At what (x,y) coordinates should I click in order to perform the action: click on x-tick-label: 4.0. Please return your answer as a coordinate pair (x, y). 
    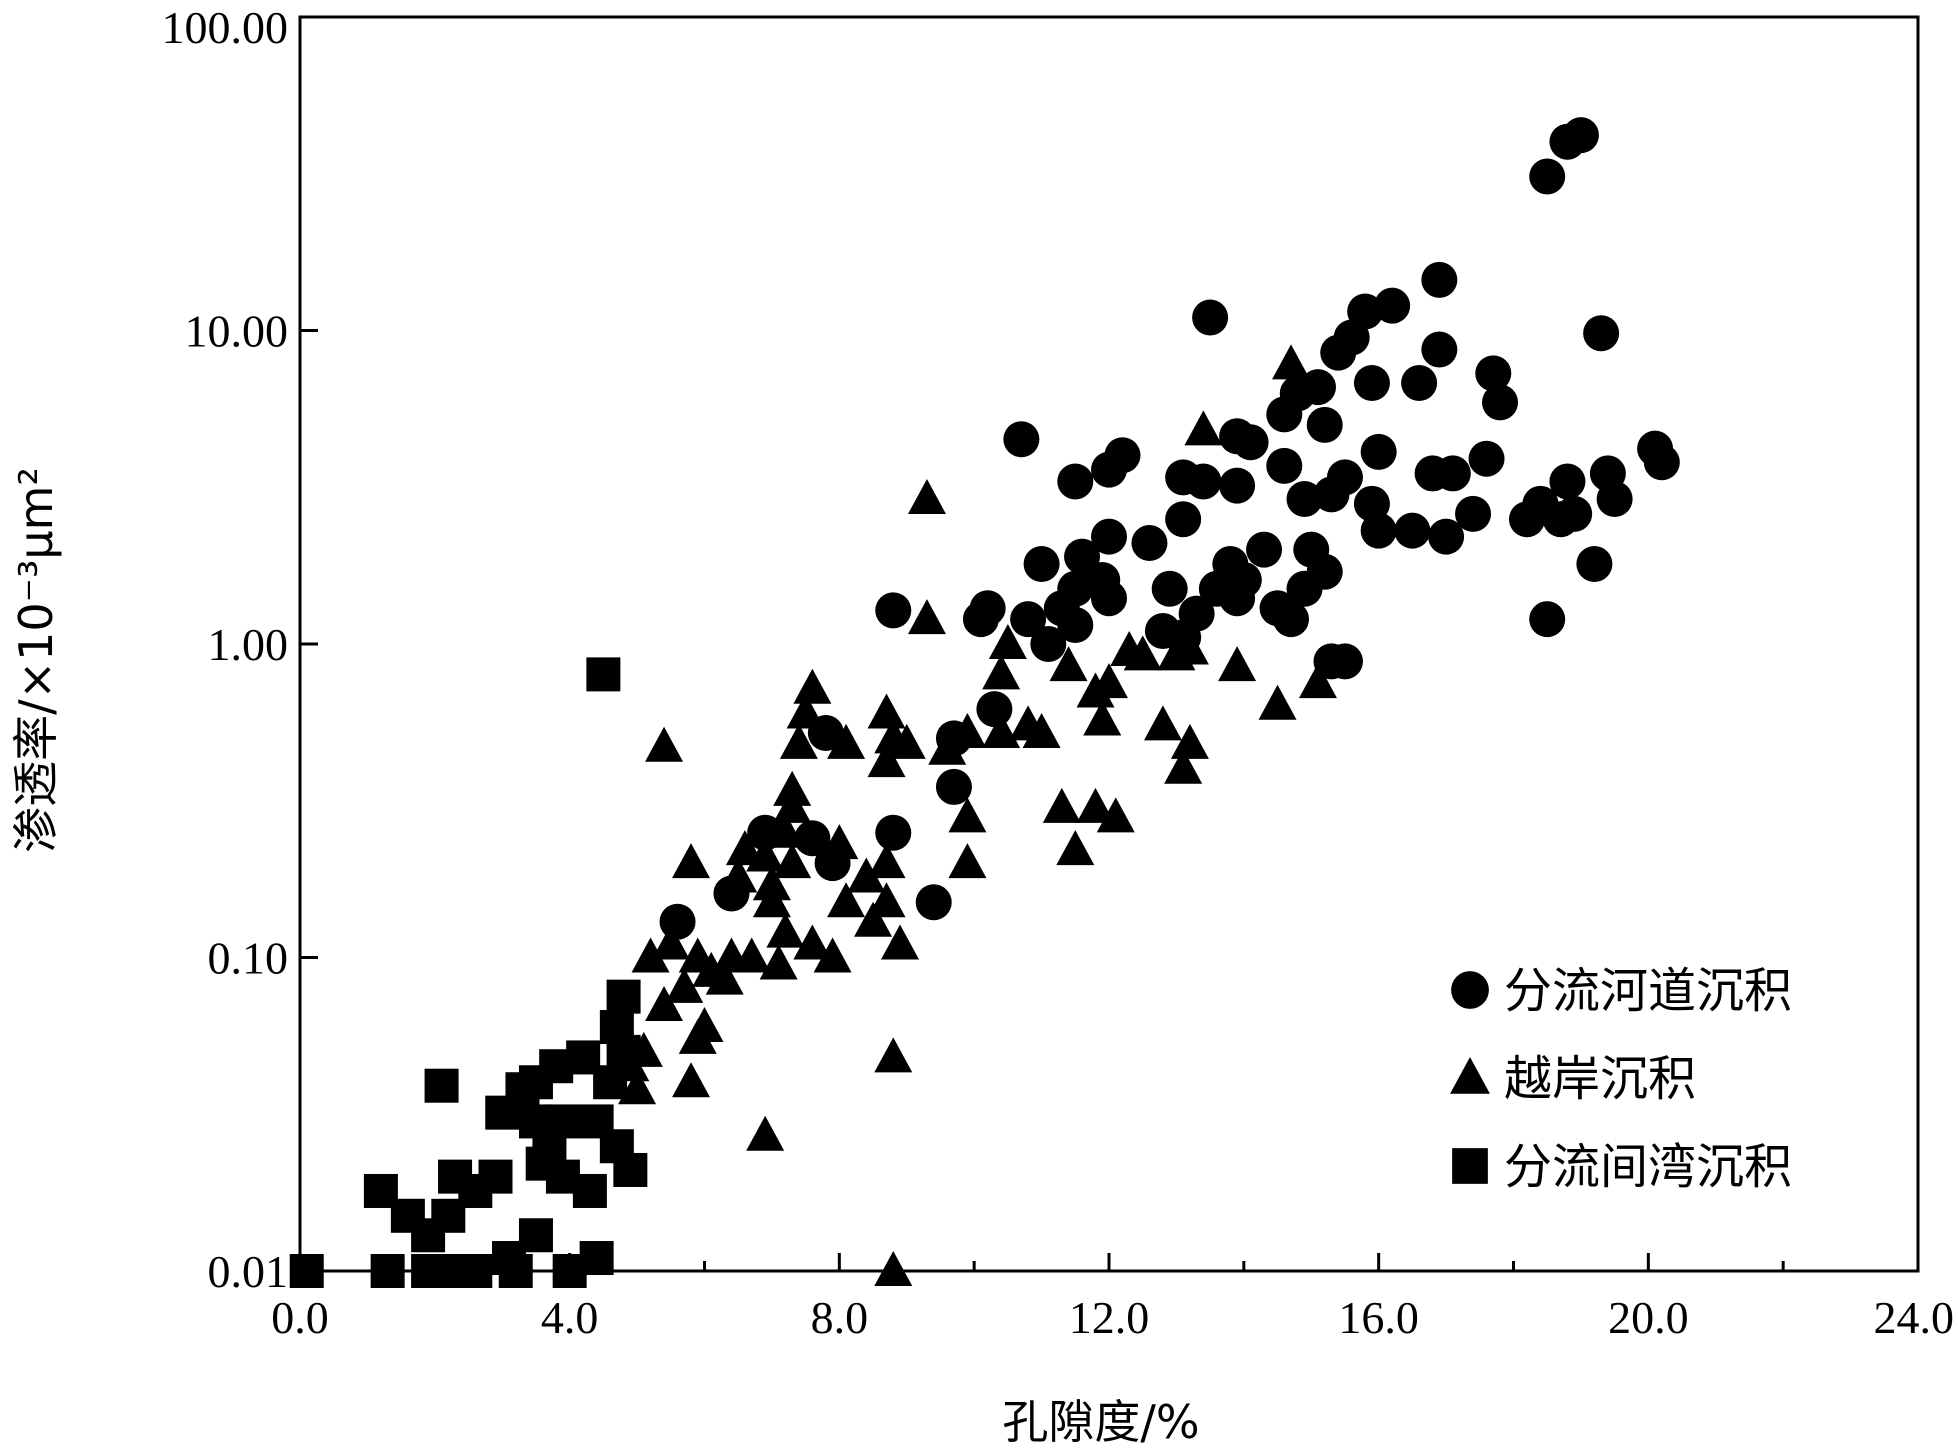
    Looking at the image, I should click on (570, 1317).